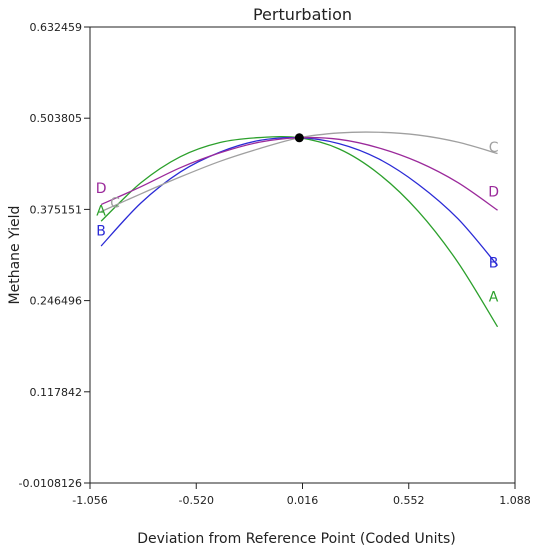  Describe the element at coordinates (89, 500) in the screenshot. I see `x-tick-label: -1.056` at that location.